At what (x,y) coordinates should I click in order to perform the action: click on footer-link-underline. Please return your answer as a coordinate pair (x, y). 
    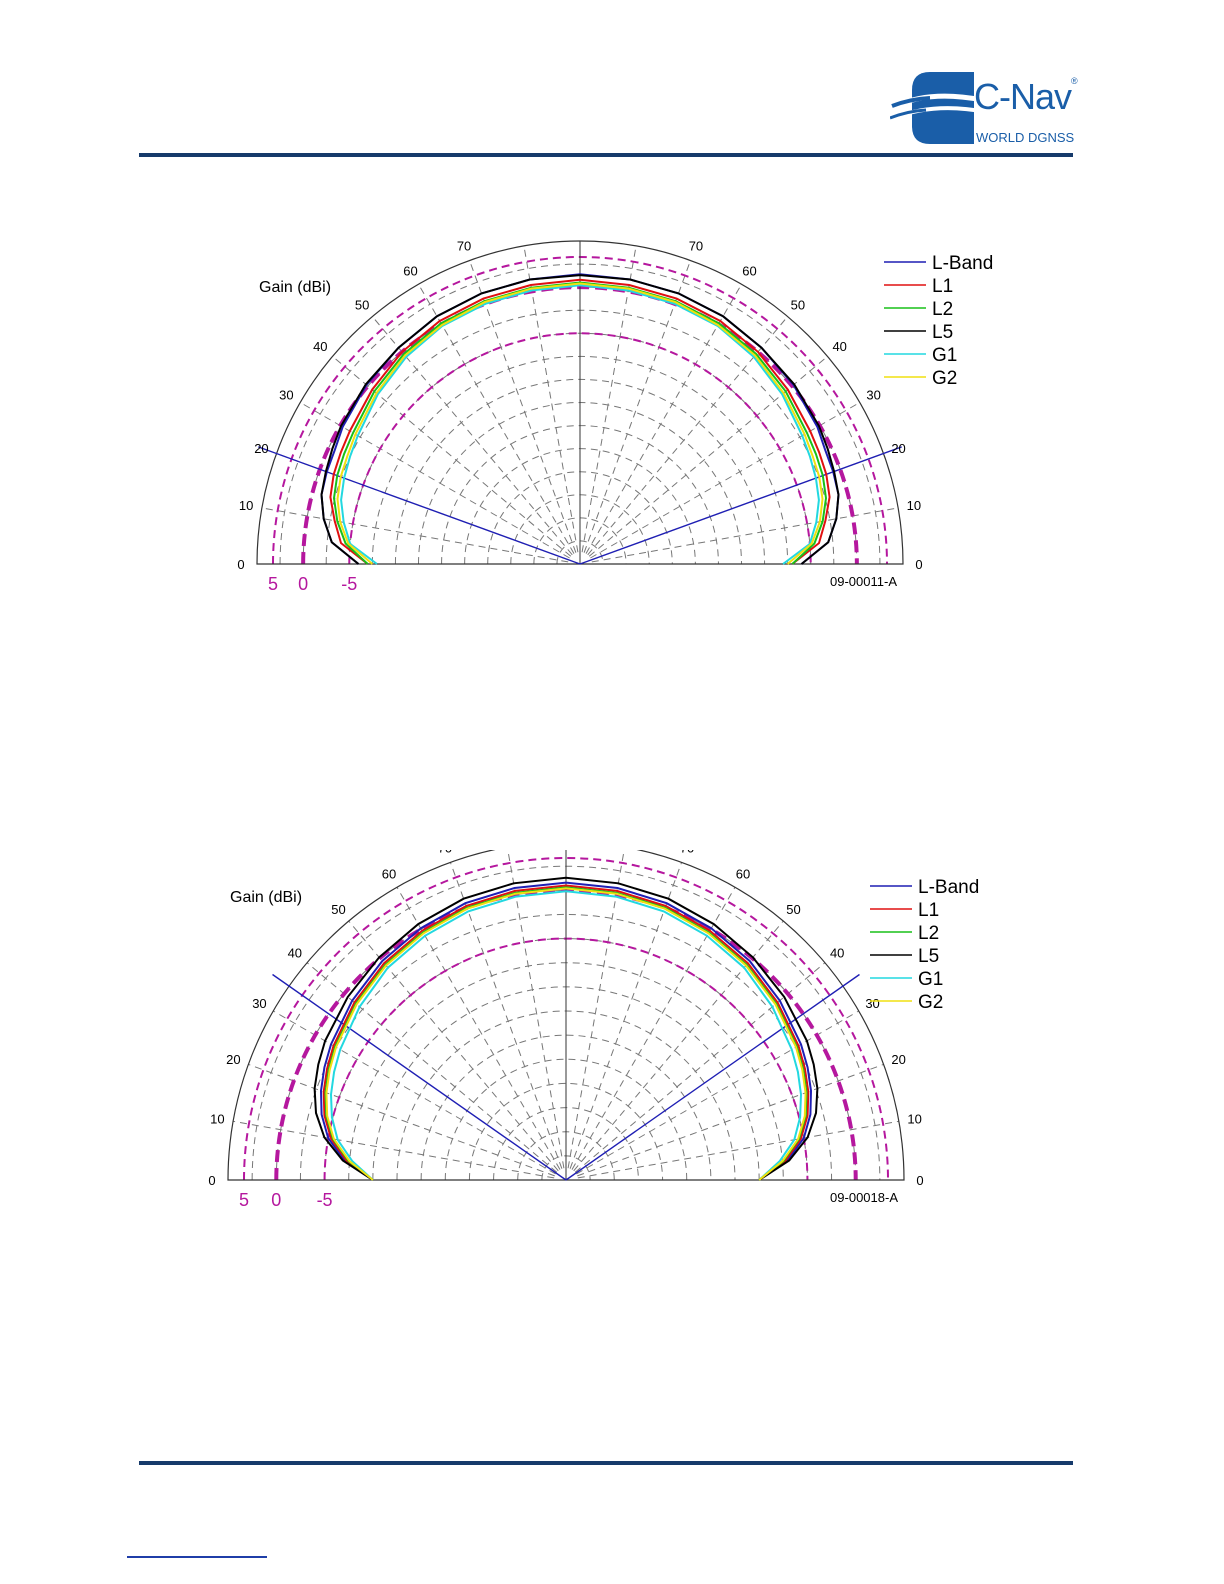
    Looking at the image, I should click on (197, 1557).